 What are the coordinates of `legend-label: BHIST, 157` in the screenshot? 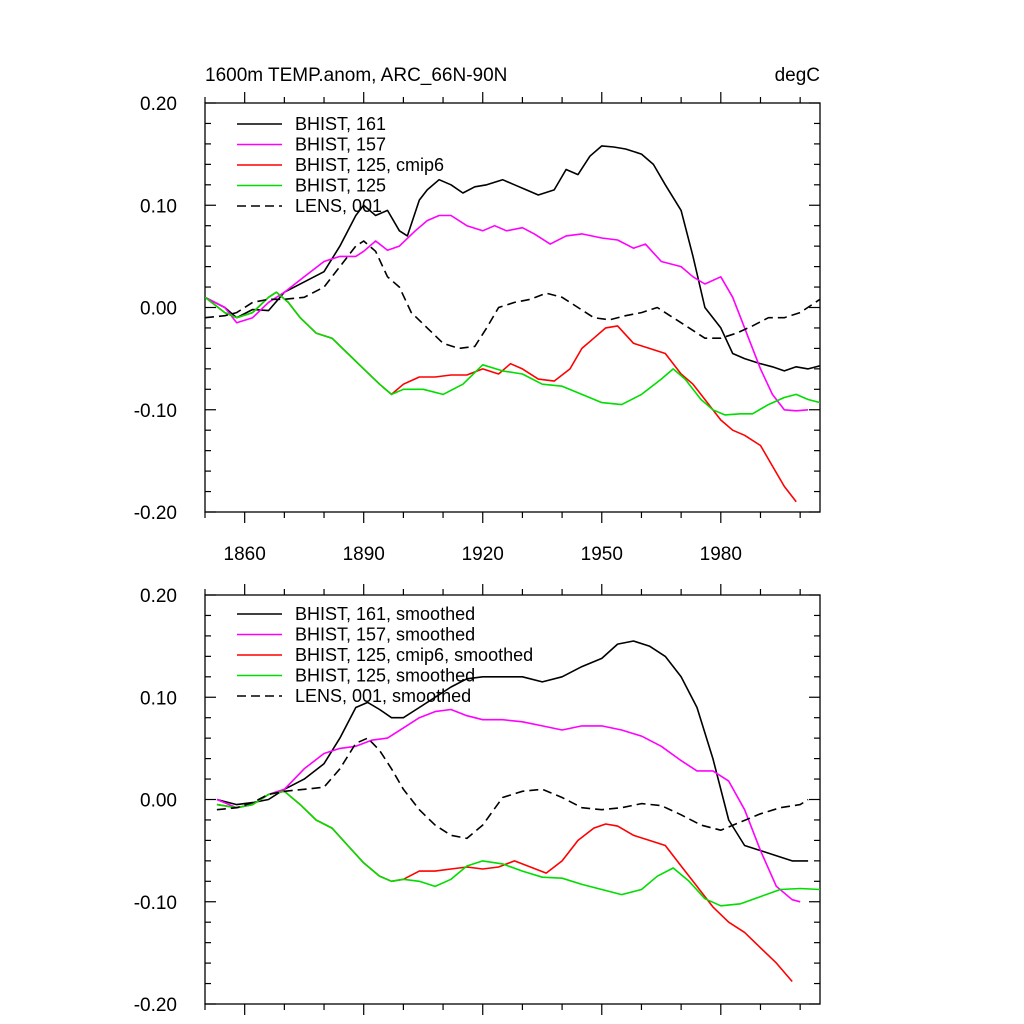 It's located at (340, 145).